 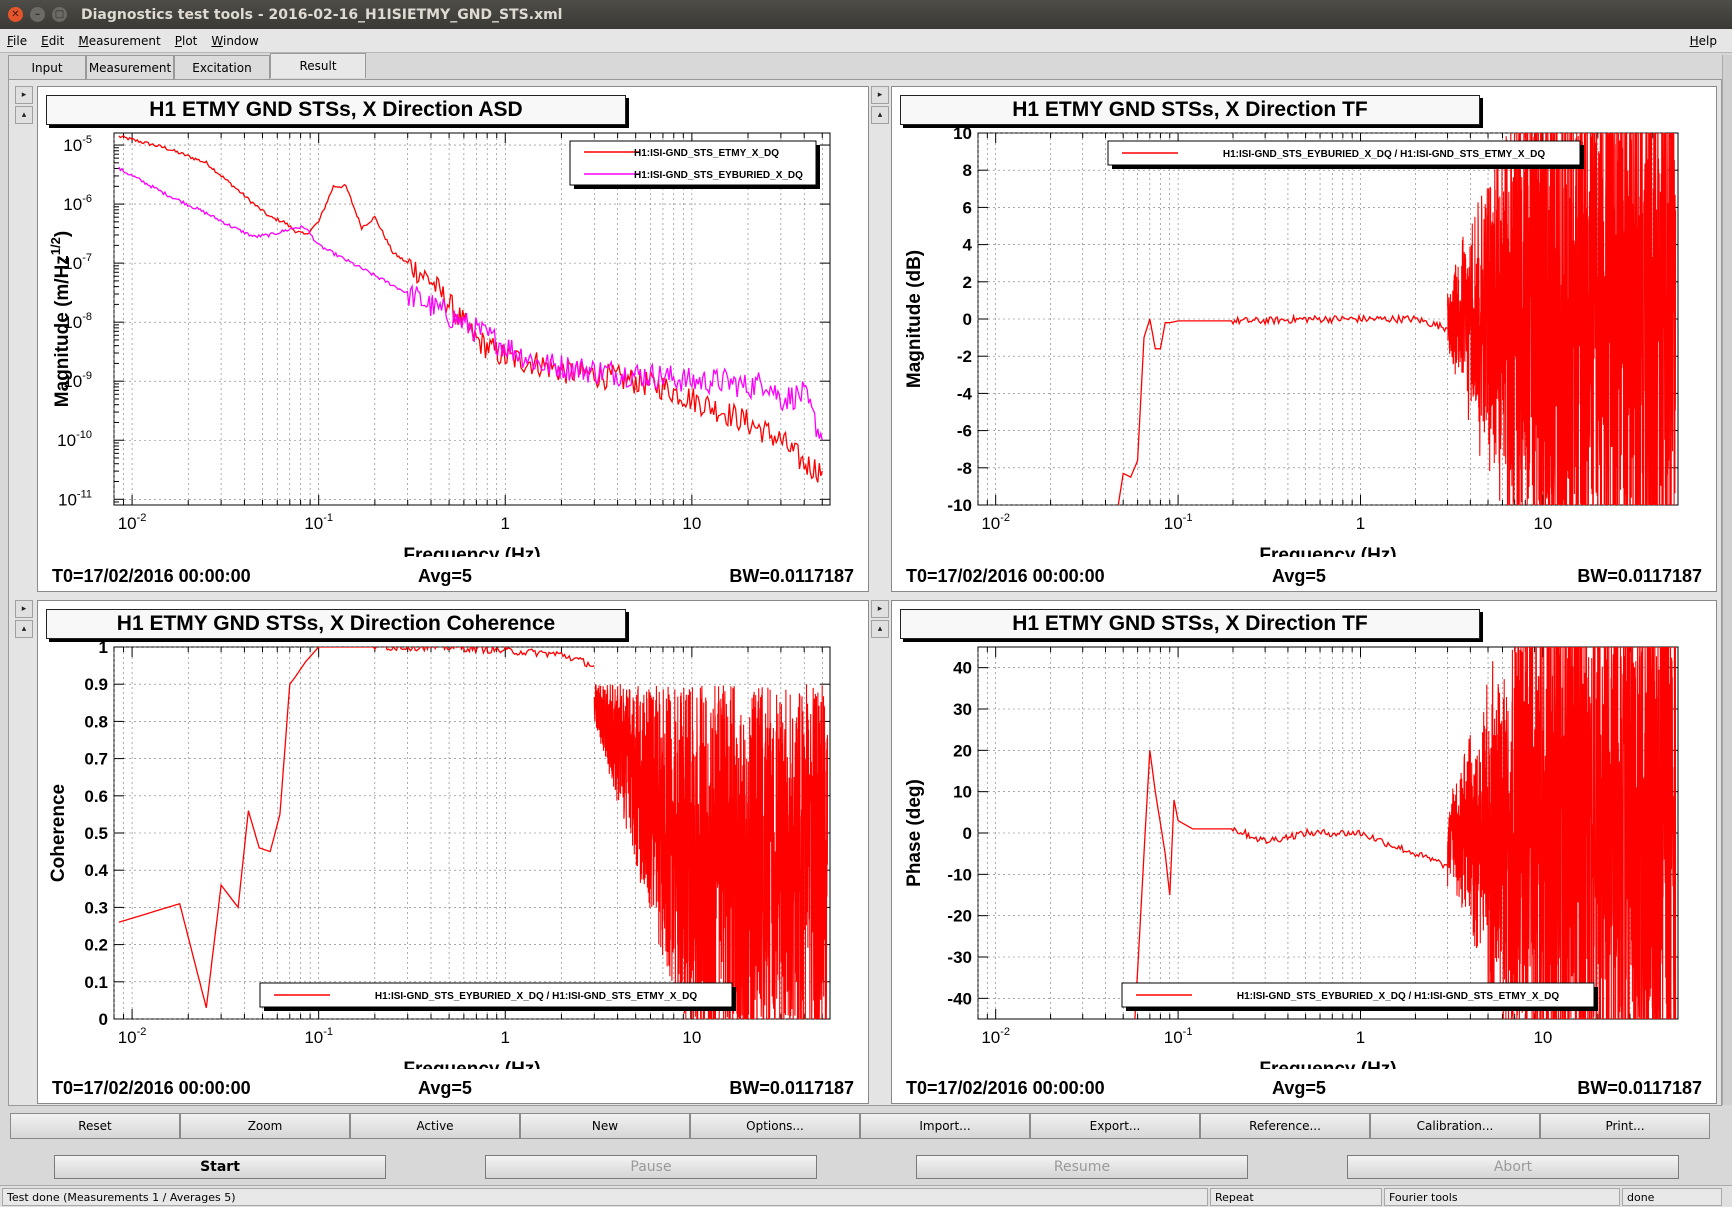 What do you see at coordinates (47, 67) in the screenshot?
I see `tab-input: Input` at bounding box center [47, 67].